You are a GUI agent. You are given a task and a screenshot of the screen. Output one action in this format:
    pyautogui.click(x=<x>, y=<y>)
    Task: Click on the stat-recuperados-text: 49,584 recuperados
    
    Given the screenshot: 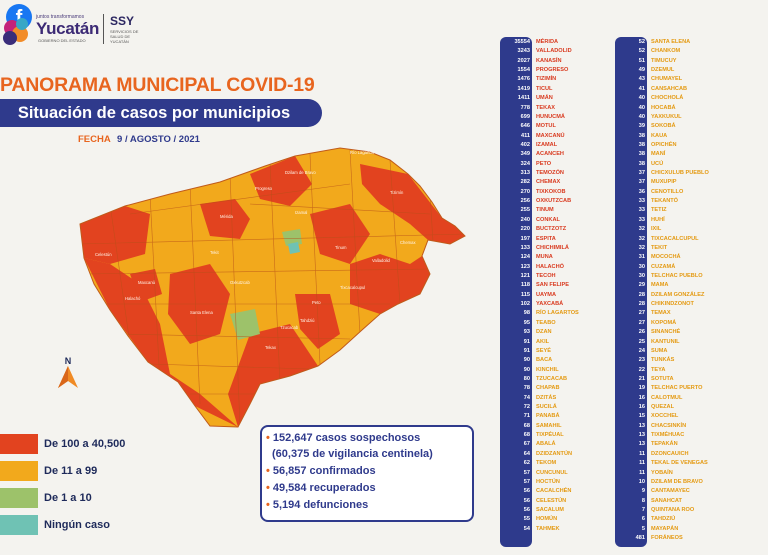 What is the action you would take?
    pyautogui.click(x=324, y=488)
    